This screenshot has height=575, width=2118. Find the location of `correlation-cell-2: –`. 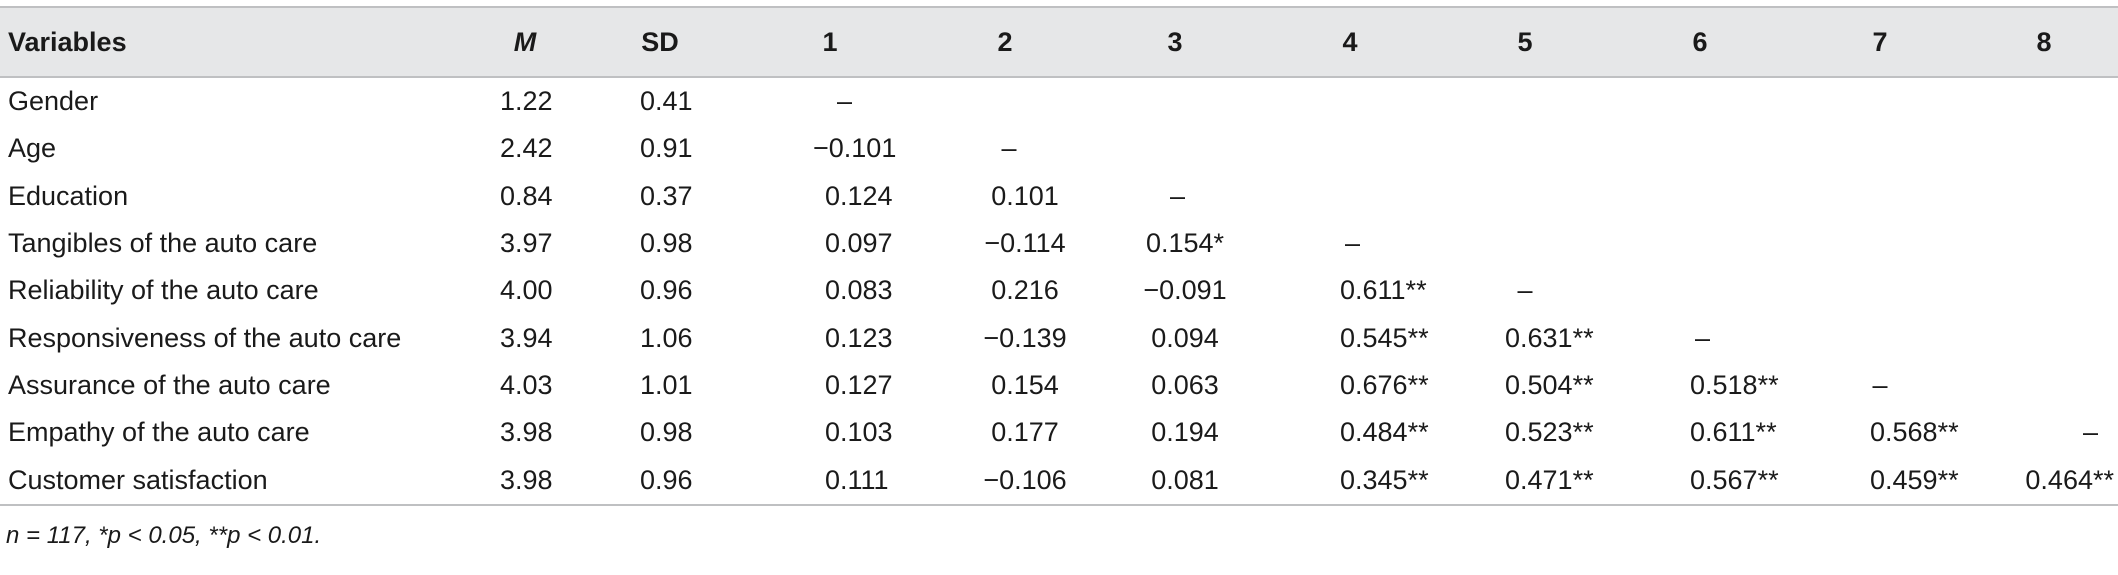

correlation-cell-2: – is located at coordinates (1009, 148).